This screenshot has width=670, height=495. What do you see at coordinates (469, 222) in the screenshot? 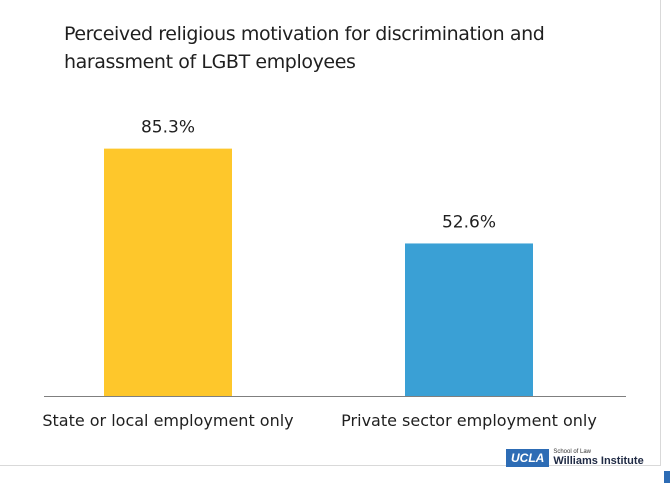
I see `bar-value-label-2: 52.6%` at bounding box center [469, 222].